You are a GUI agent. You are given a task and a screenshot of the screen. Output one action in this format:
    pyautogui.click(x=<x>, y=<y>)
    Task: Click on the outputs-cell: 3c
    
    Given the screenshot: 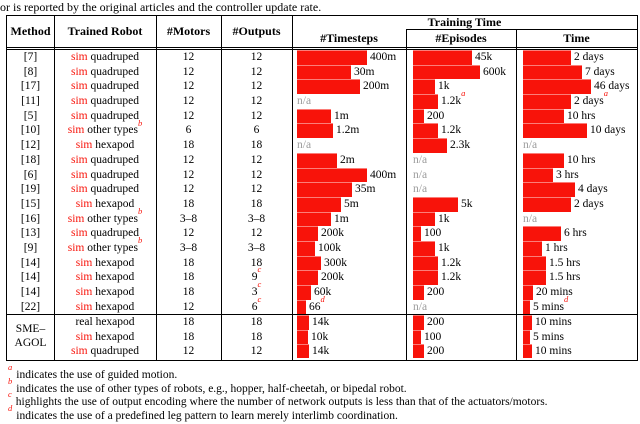 What is the action you would take?
    pyautogui.click(x=256, y=290)
    